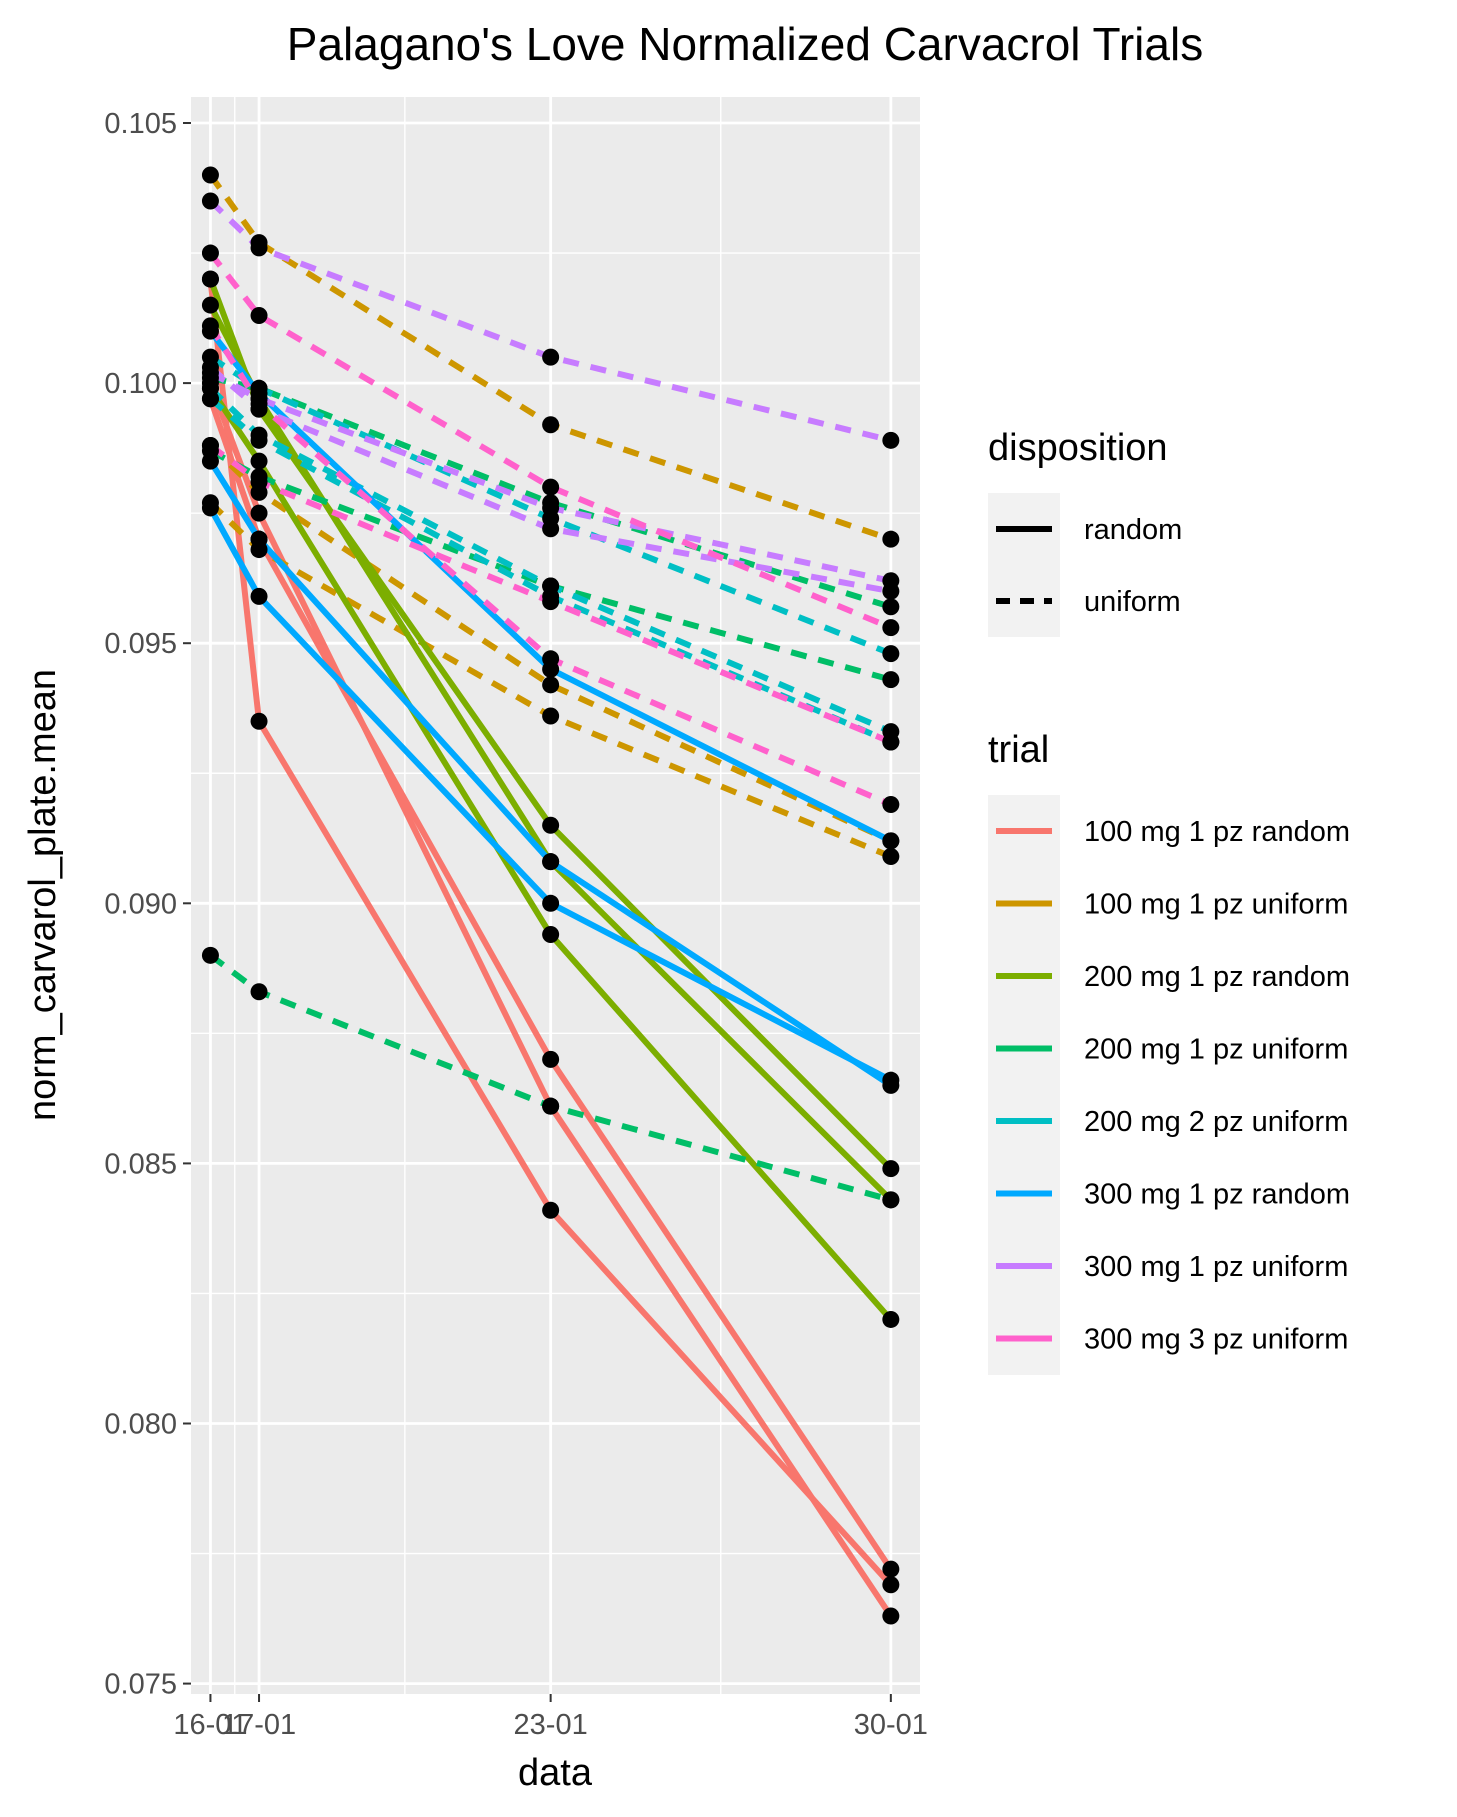 The image size is (1457, 1817). I want to click on legend-label: 300 mg 1 pz uniform, so click(1216, 1267).